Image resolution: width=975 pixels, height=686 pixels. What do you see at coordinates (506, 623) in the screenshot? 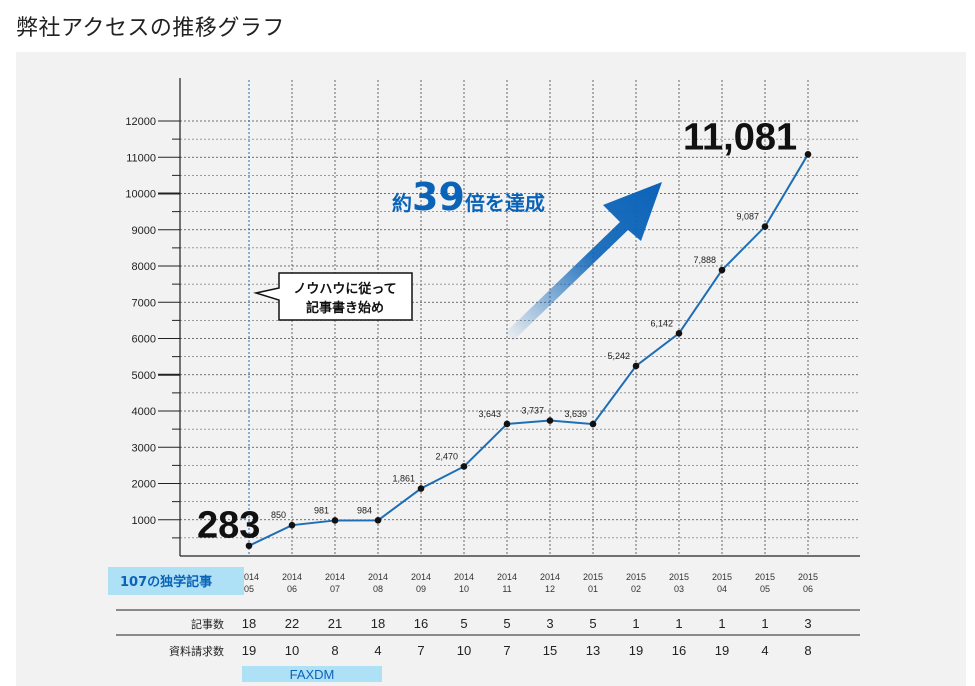
I see `table-cell-articles: 5` at bounding box center [506, 623].